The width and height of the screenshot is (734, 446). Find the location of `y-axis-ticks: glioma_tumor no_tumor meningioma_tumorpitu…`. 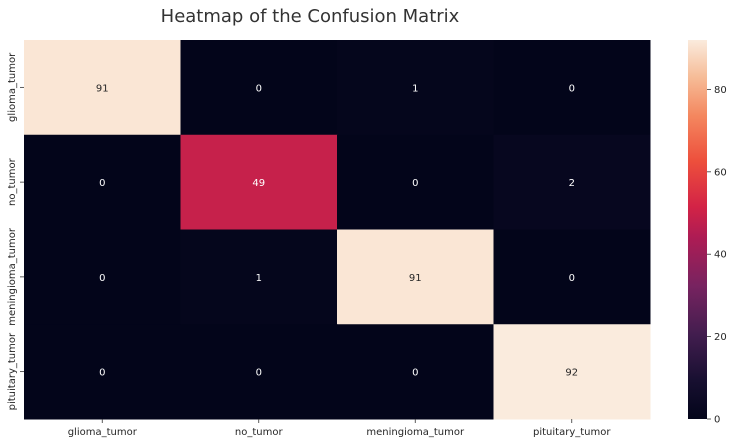

y-axis-ticks: glioma_tumor no_tumor meningioma_tumorpitu… is located at coordinates (15, 231).